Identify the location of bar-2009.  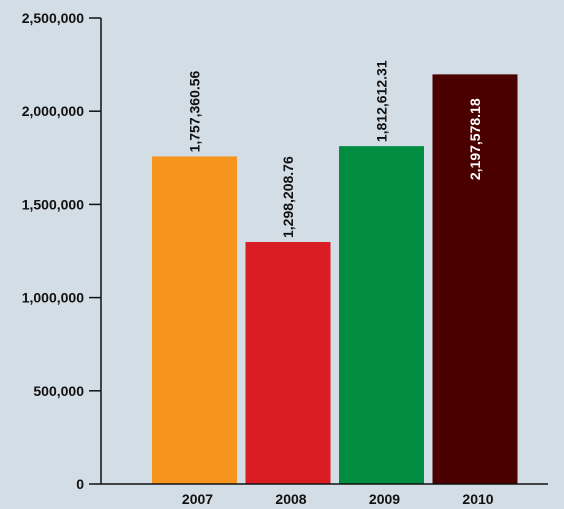
(381, 315).